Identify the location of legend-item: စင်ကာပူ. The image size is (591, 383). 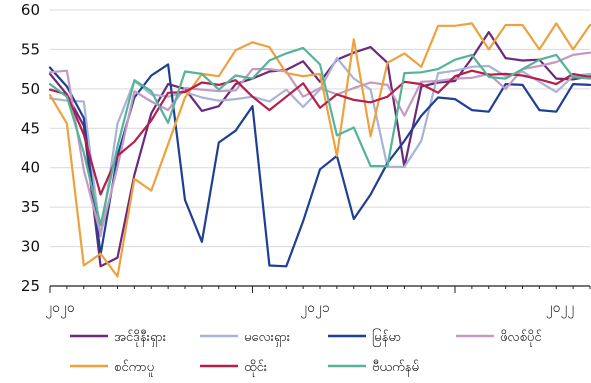
(112, 368).